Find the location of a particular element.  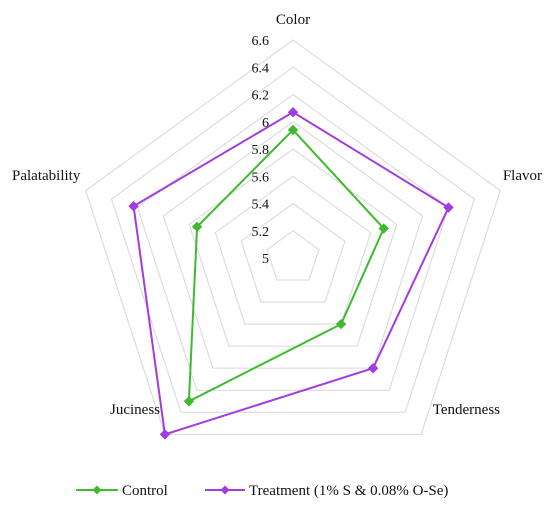

tick-label-6-4: 6.4 is located at coordinates (261, 68).